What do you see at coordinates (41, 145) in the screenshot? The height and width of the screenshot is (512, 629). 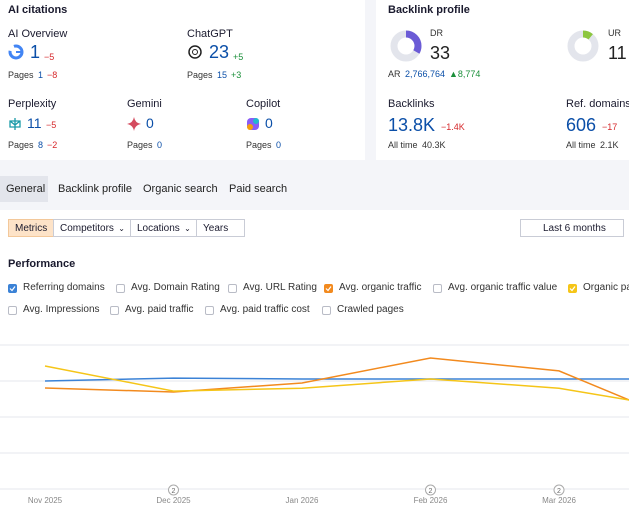 I see `pages-value: 8` at bounding box center [41, 145].